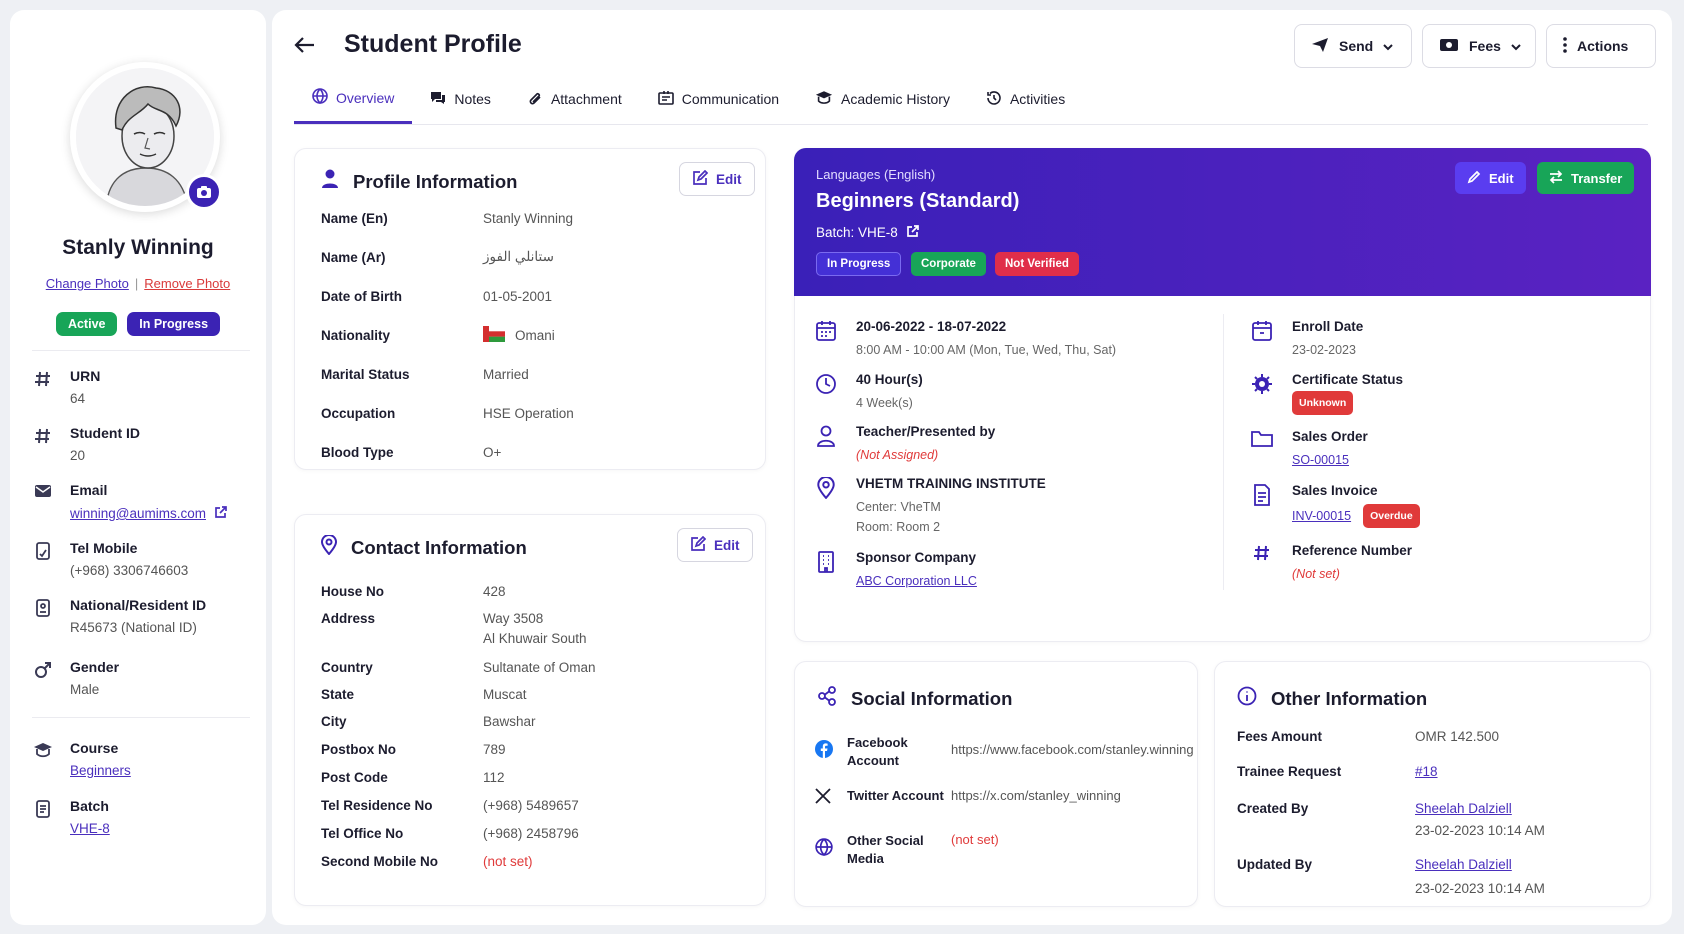 The height and width of the screenshot is (934, 1684). I want to click on national-id-value: R45673 (National ID), so click(133, 627).